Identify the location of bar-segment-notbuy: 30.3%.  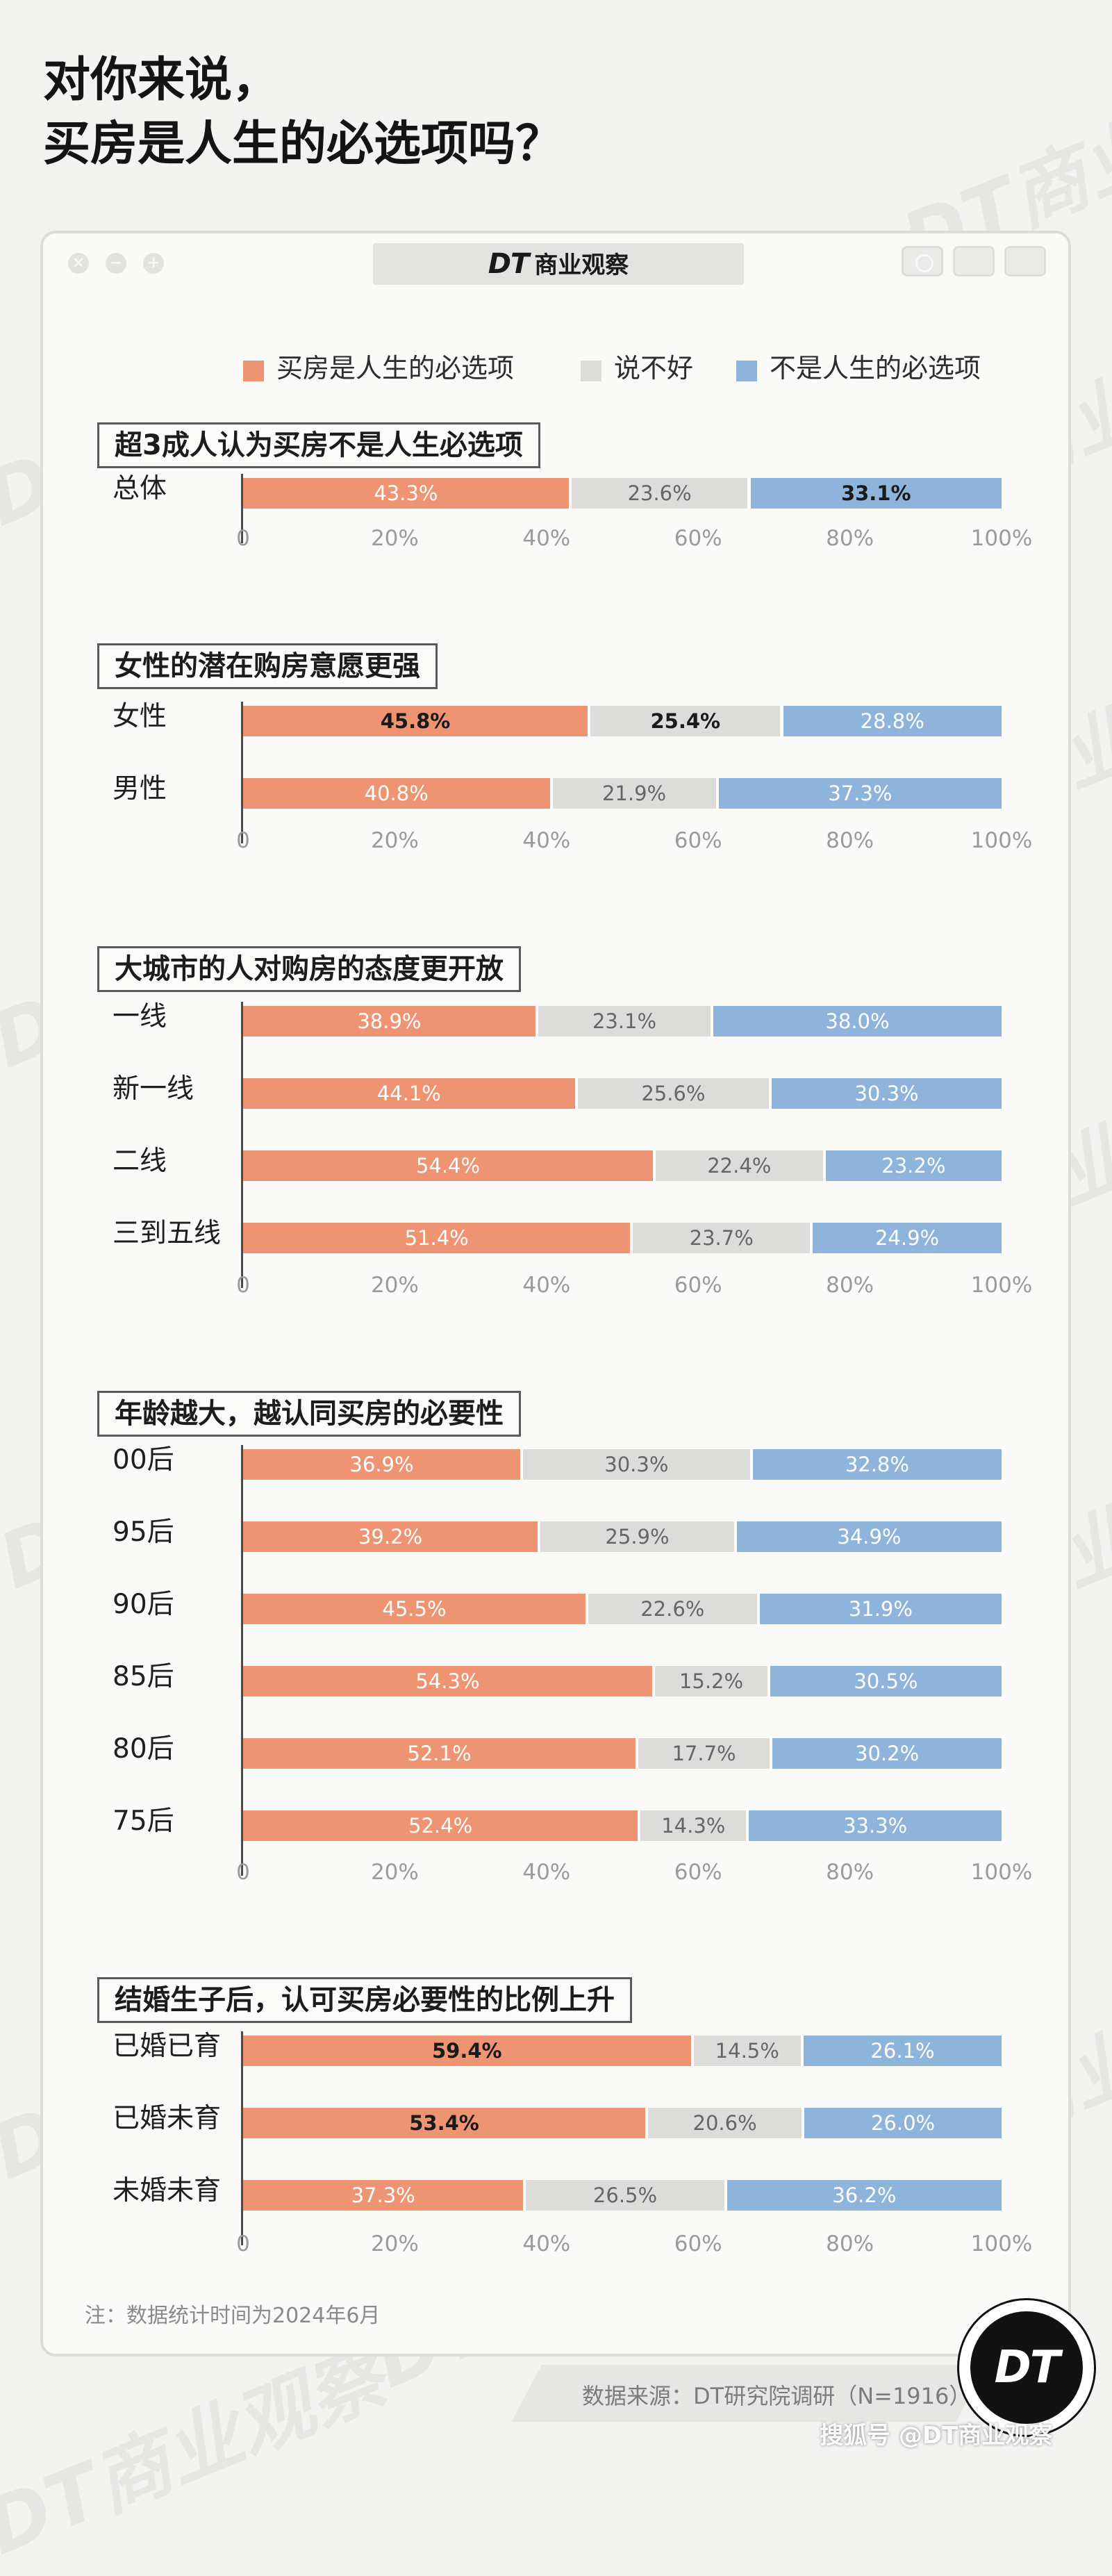
(887, 1093).